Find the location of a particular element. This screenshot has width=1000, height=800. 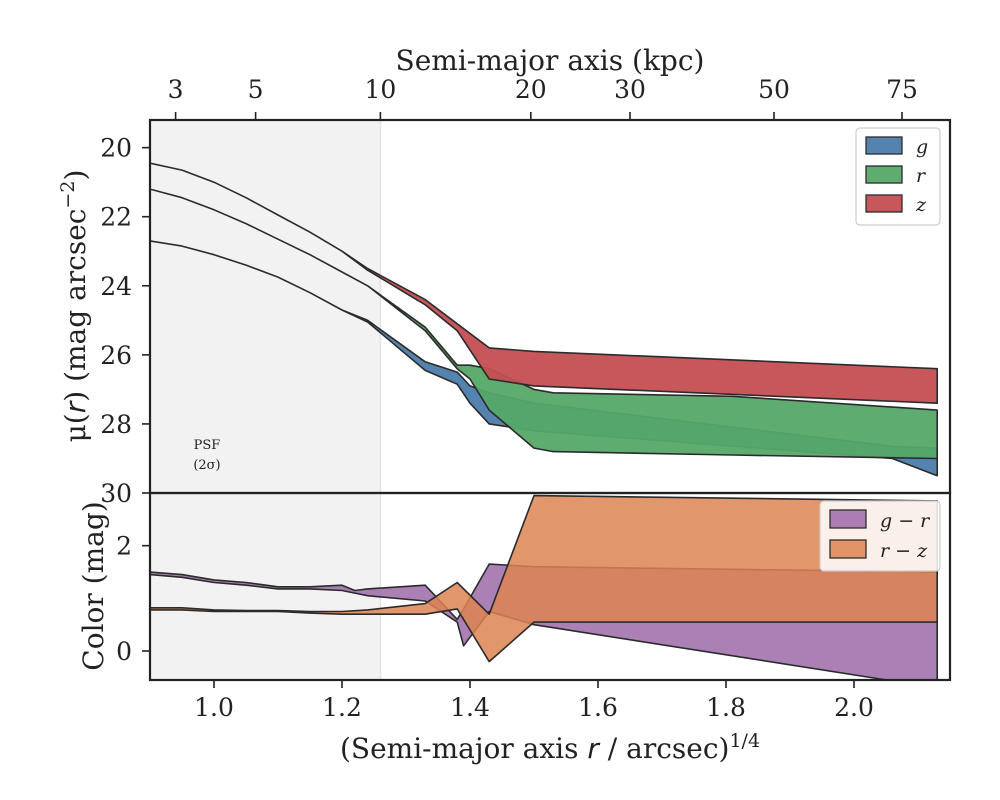

top-y-tick-label-1: 22 is located at coordinates (116, 217).